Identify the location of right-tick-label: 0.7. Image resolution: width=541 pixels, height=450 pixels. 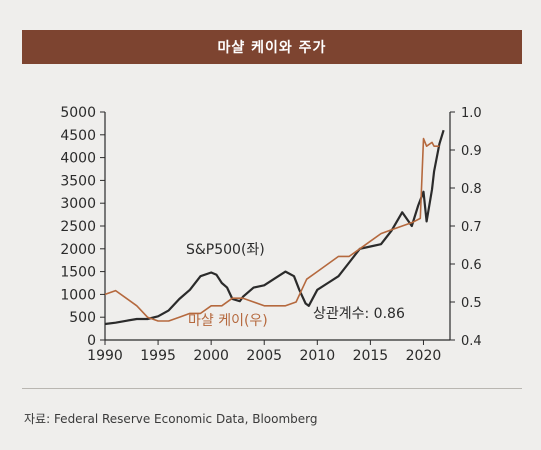
(471, 227).